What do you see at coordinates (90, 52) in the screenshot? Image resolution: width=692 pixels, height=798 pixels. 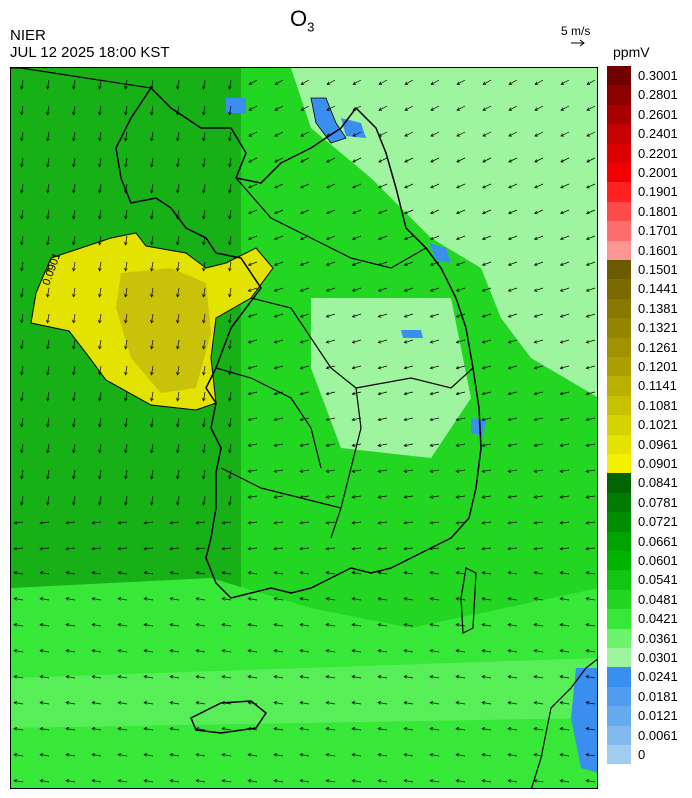 I see `datetime-label: JUL 12 2025 18:00 KST` at bounding box center [90, 52].